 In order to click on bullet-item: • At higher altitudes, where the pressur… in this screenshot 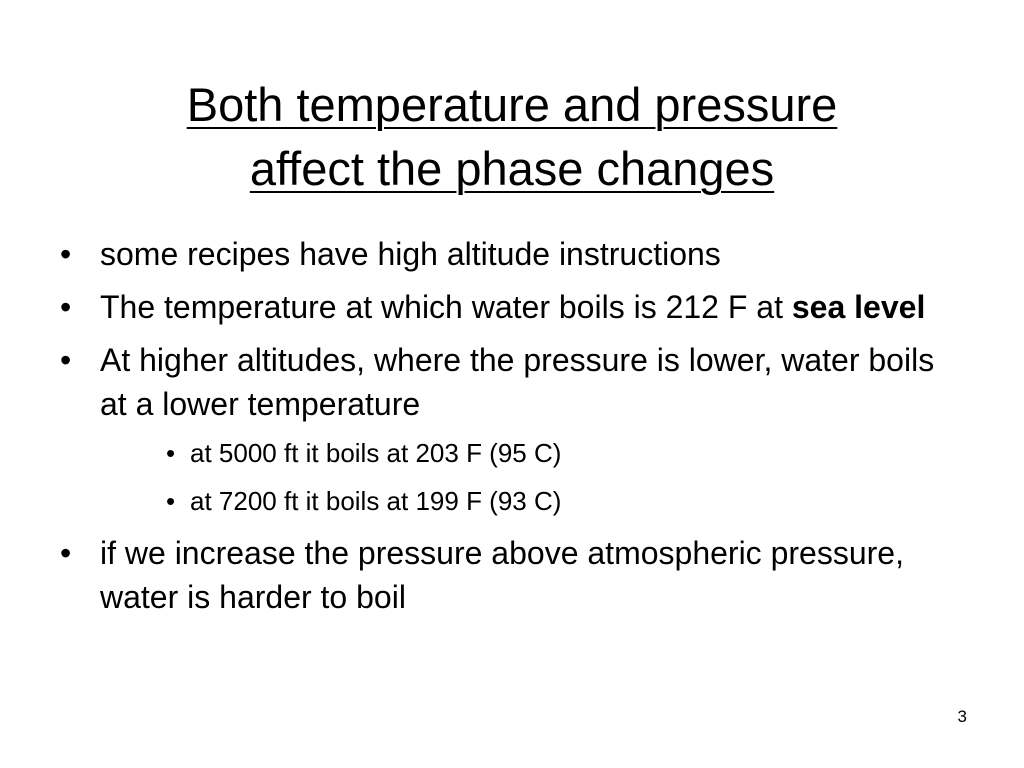, I will do `click(512, 382)`.